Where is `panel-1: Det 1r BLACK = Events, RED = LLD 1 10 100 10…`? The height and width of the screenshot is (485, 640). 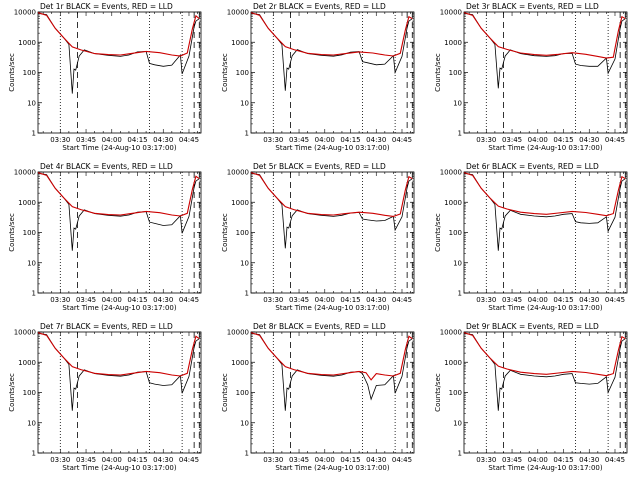
panel-1: Det 1r BLACK = Events, RED = LLD 1 10 100 10… is located at coordinates (105, 77).